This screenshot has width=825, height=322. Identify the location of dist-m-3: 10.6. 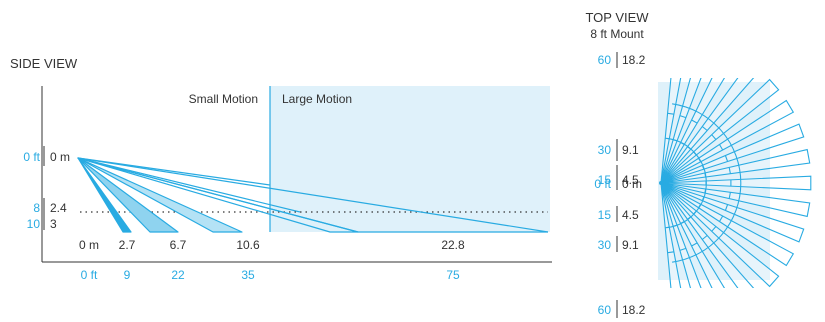
(248, 245).